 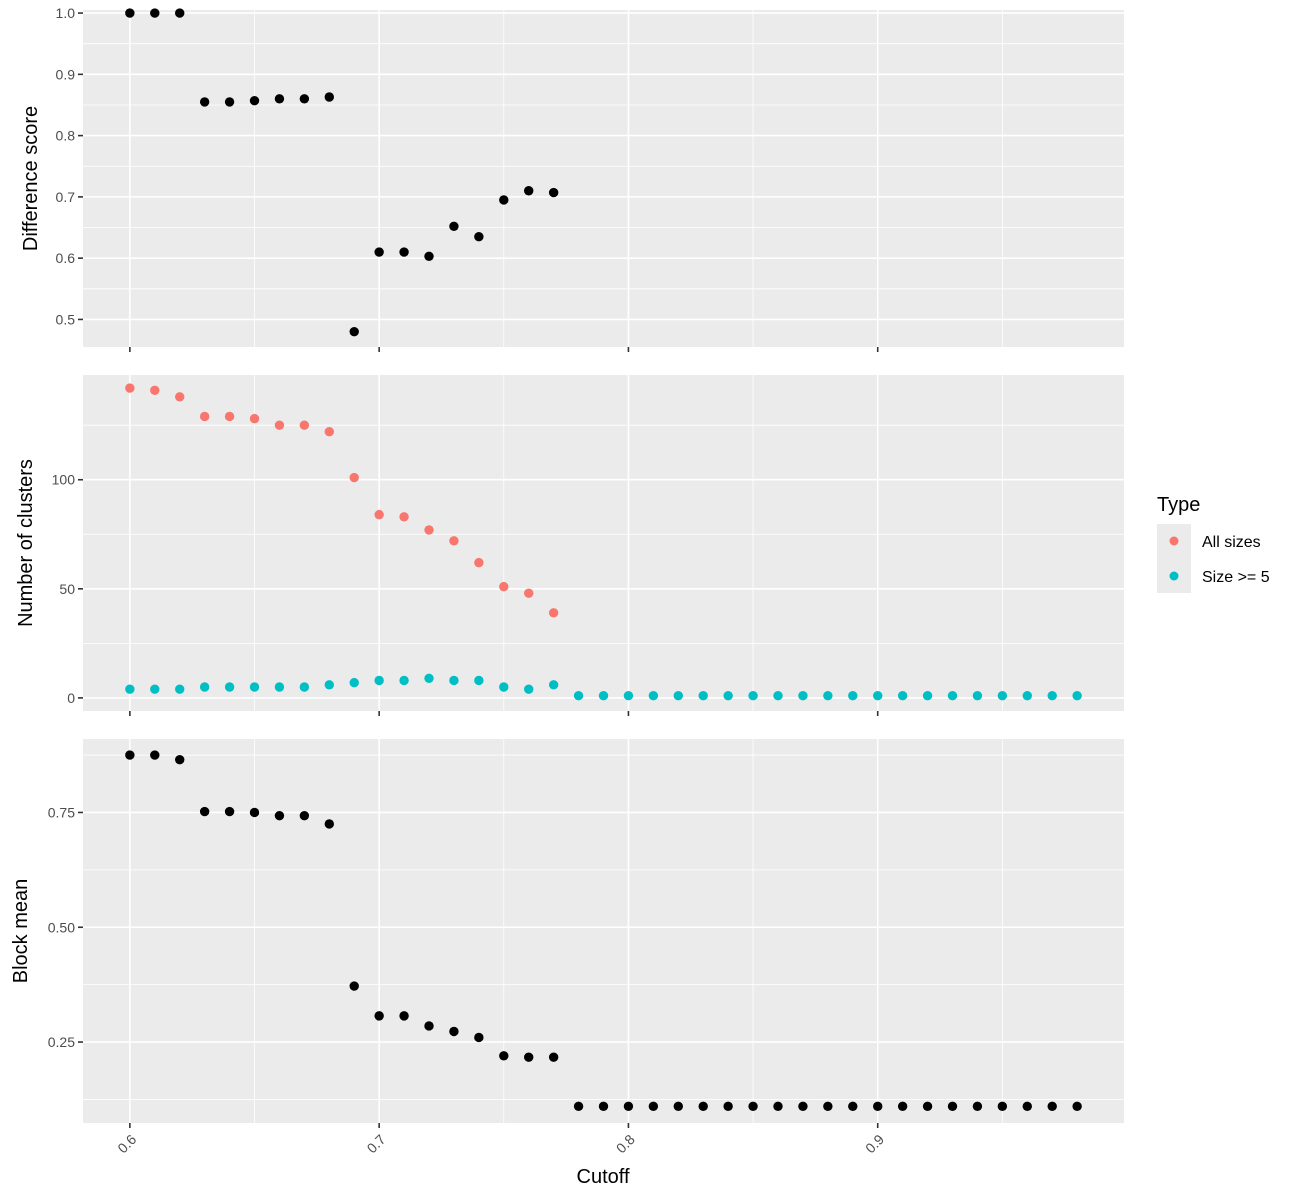 I want to click on legend-label-all-sizes: All sizes, so click(x=1231, y=542).